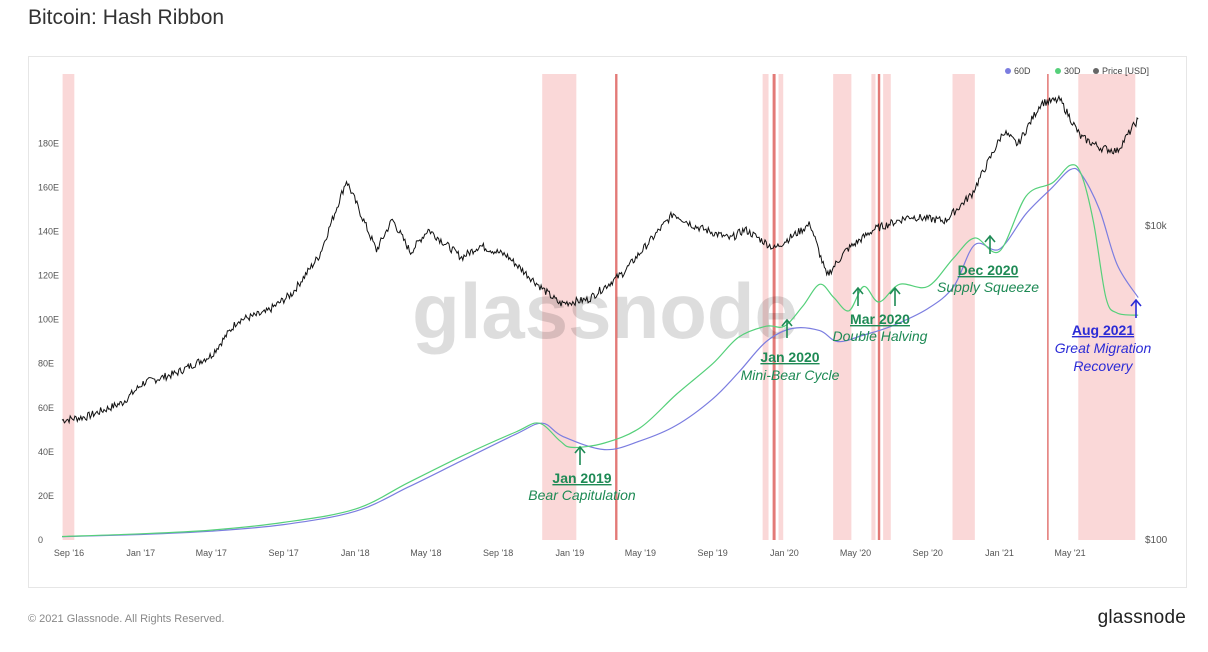 The width and height of the screenshot is (1208, 652). Describe the element at coordinates (283, 553) in the screenshot. I see `x-tick-3: Sep '17` at that location.